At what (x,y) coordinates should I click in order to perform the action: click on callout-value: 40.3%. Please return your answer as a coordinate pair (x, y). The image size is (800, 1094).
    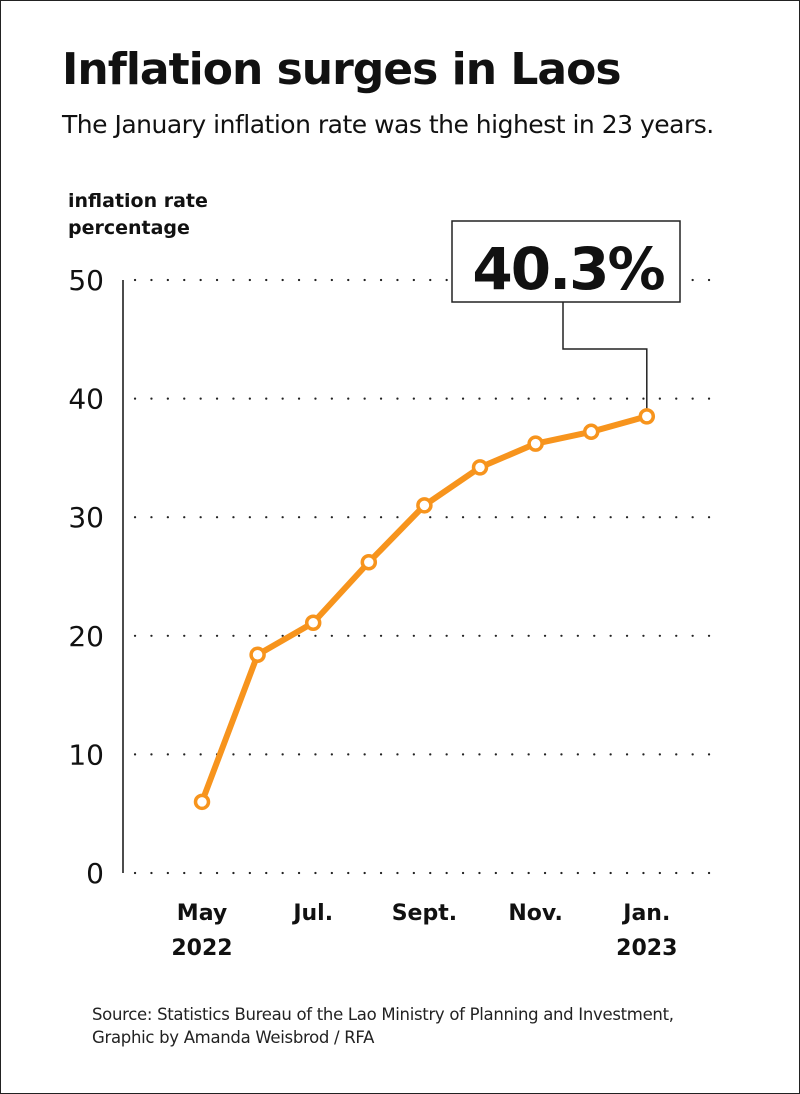
    Looking at the image, I should click on (568, 269).